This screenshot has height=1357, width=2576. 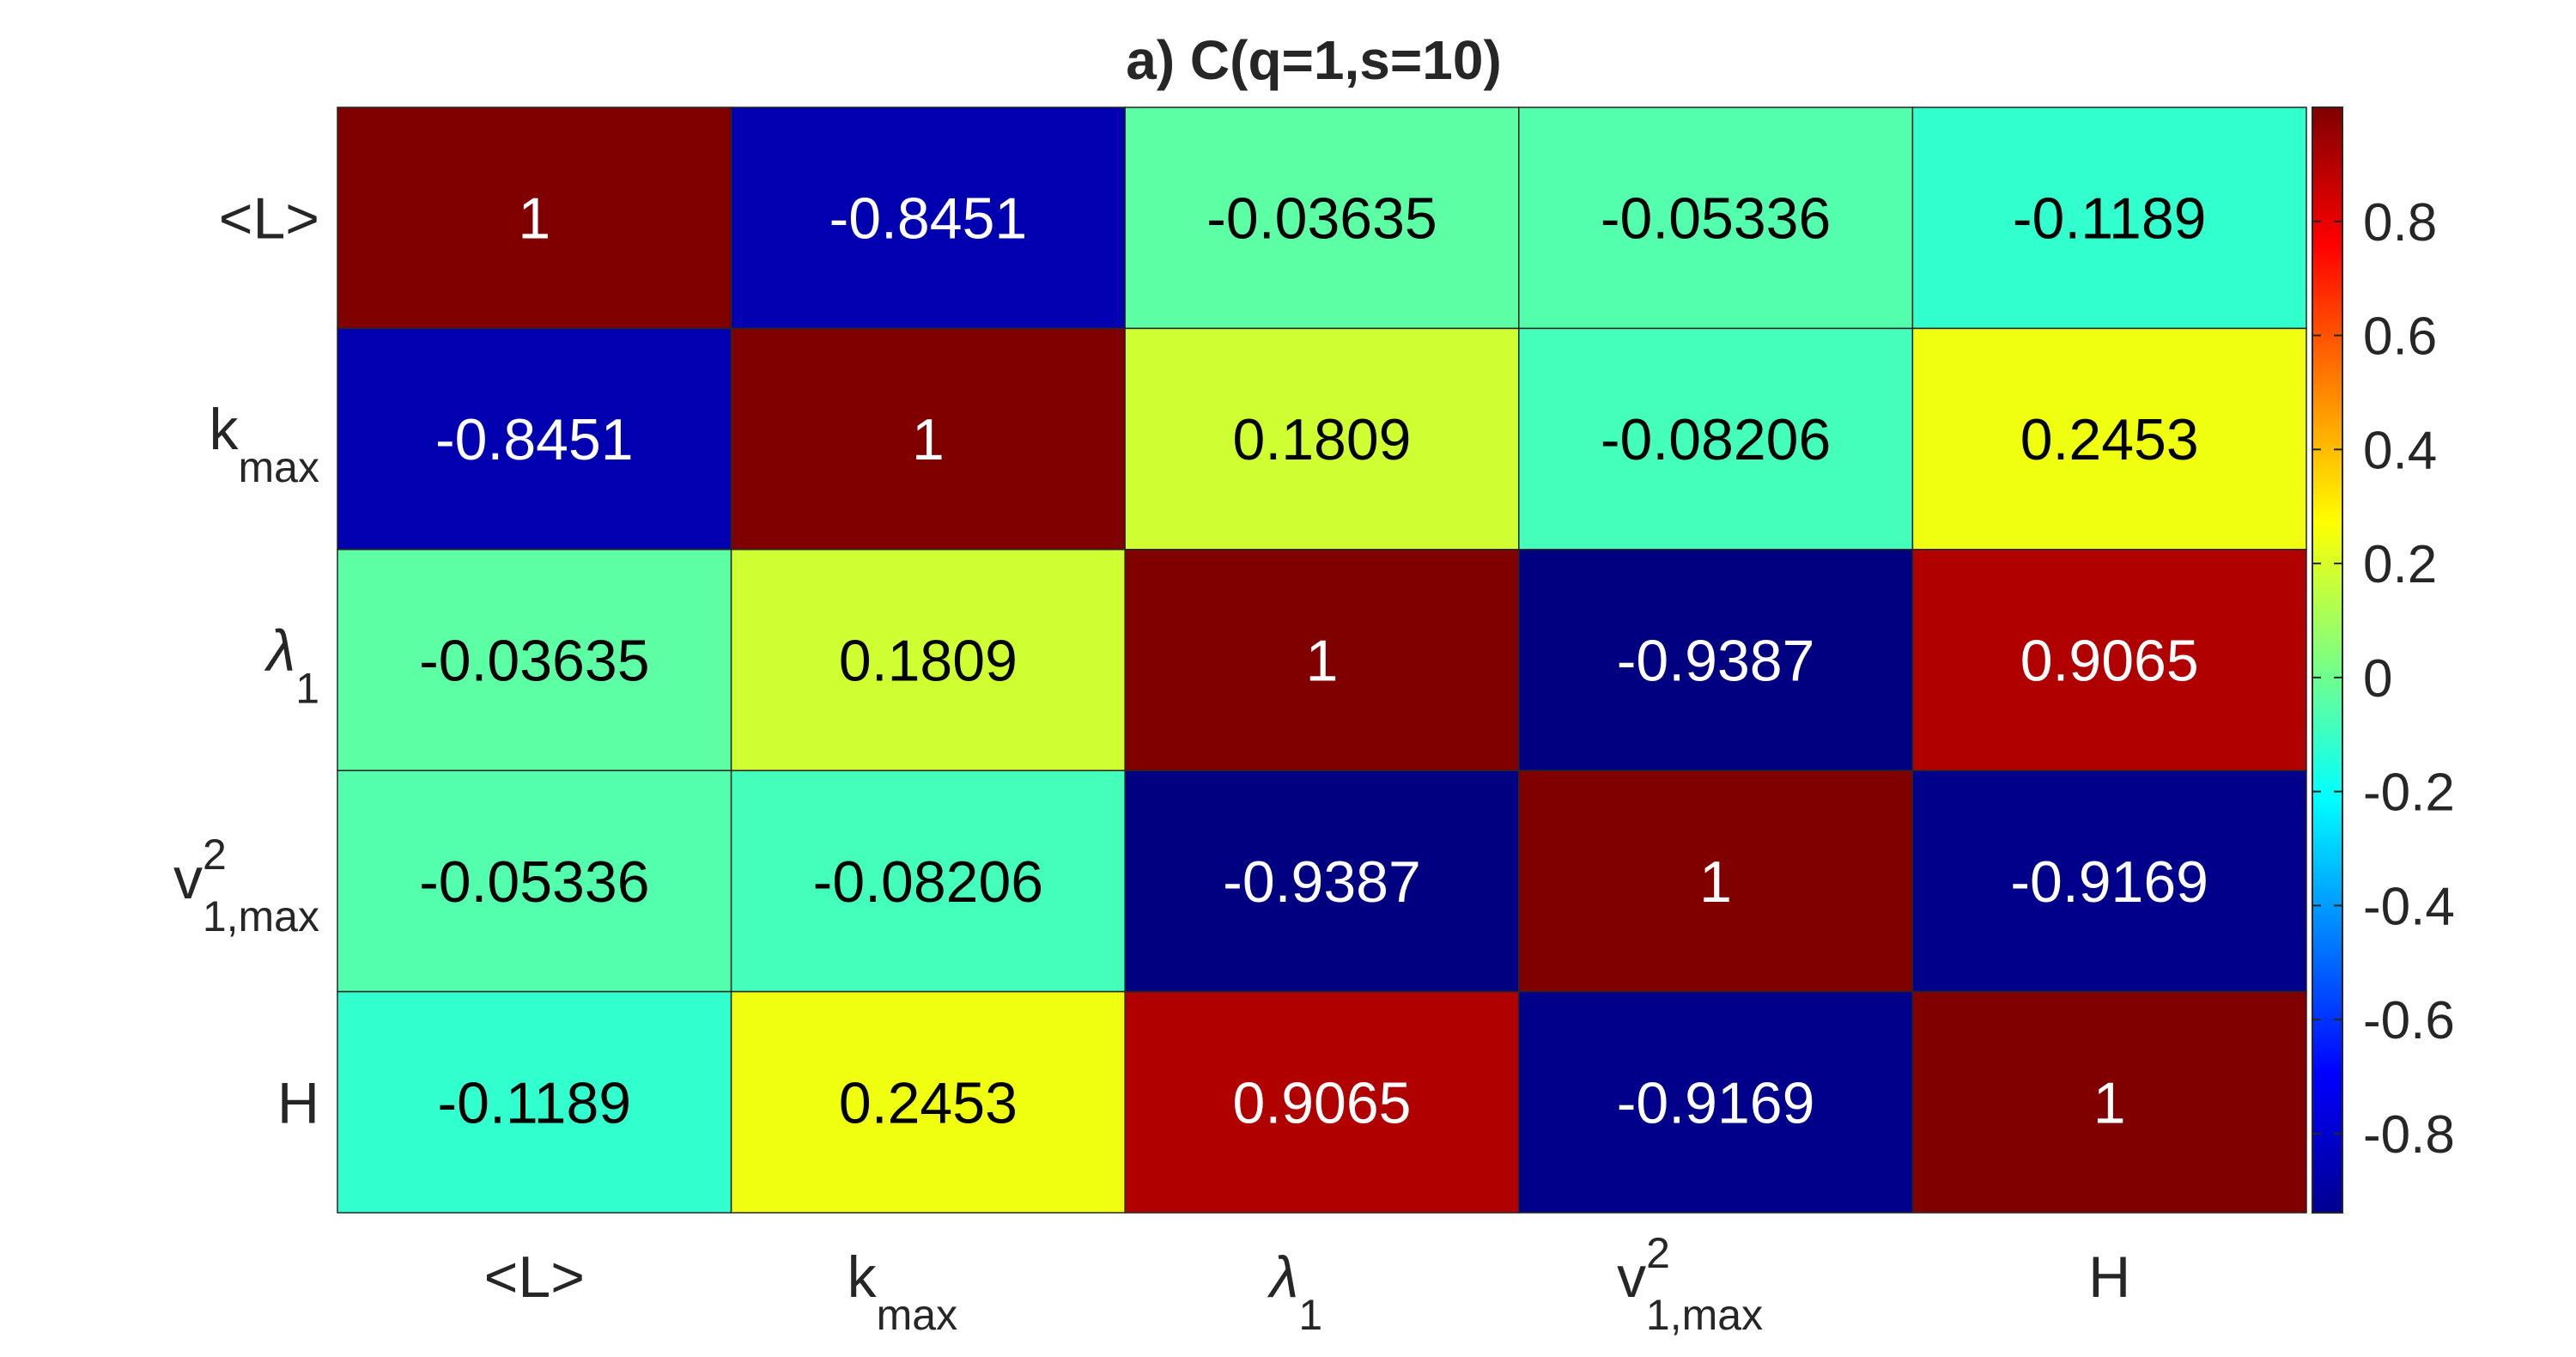 What do you see at coordinates (1310, 1315) in the screenshot?
I see `column-label-subscript: 1` at bounding box center [1310, 1315].